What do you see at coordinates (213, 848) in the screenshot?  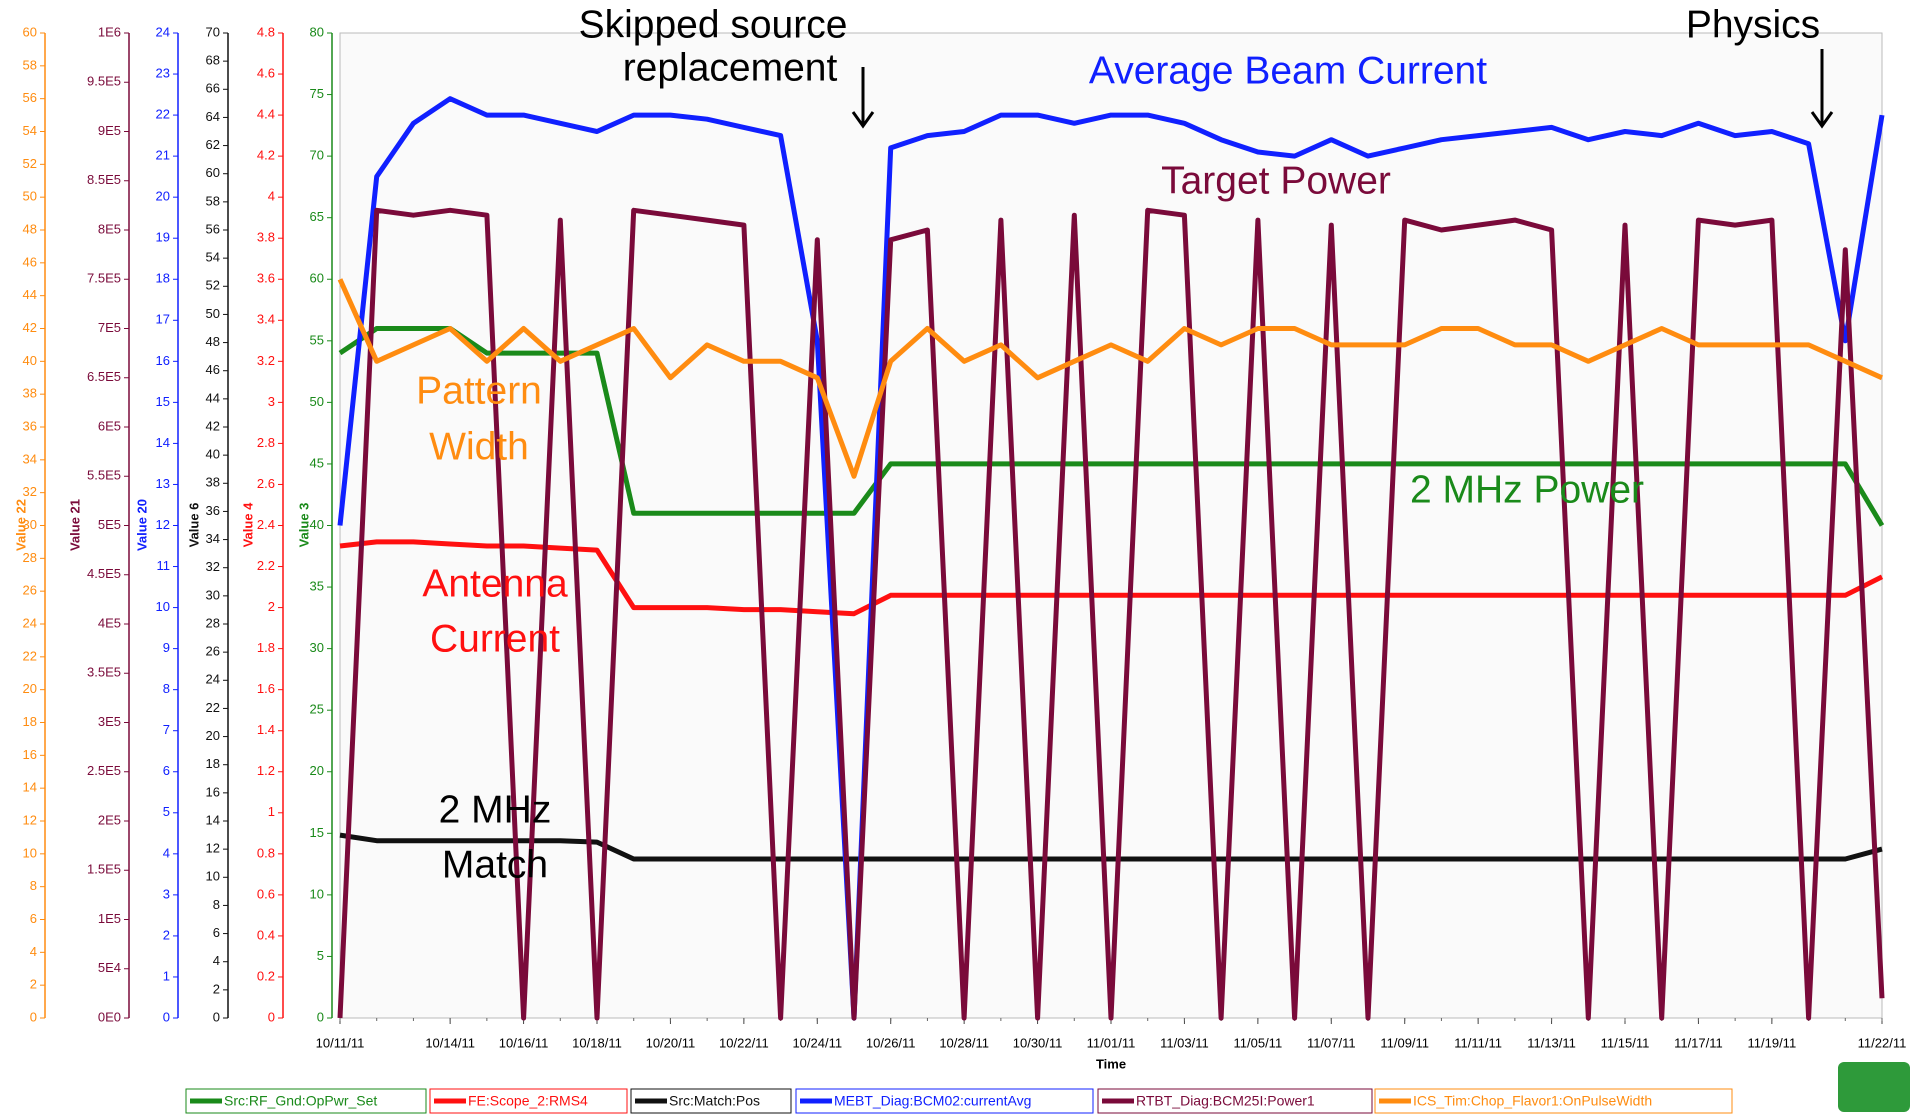 I see `y-tick-label: 12` at bounding box center [213, 848].